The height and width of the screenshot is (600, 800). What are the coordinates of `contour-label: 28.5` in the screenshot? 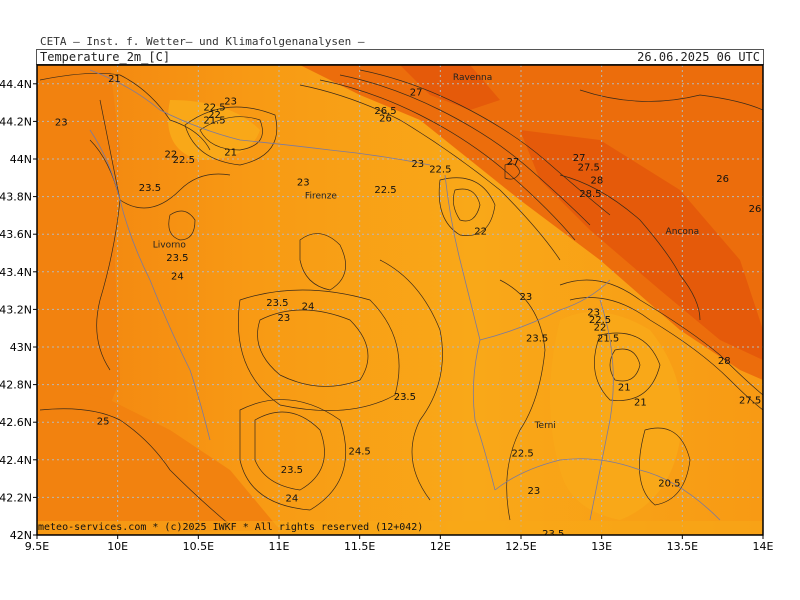 It's located at (590, 194).